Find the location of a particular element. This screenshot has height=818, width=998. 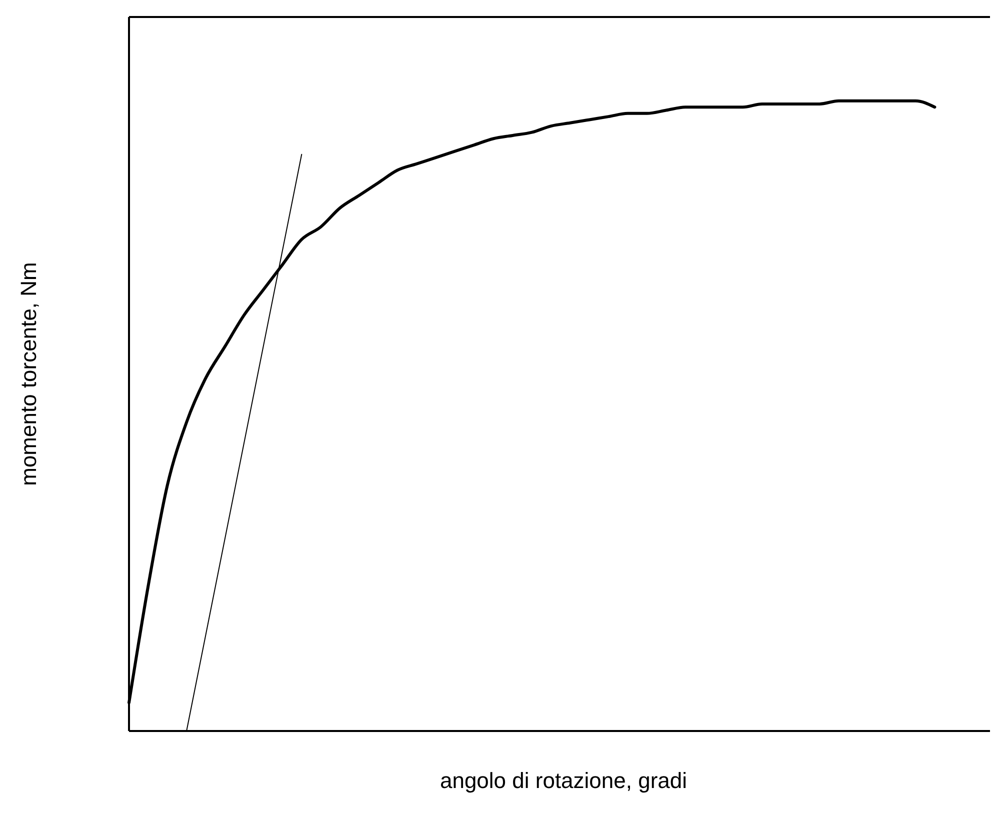

y-axis-title: momento torcente, Nm is located at coordinates (28, 374).